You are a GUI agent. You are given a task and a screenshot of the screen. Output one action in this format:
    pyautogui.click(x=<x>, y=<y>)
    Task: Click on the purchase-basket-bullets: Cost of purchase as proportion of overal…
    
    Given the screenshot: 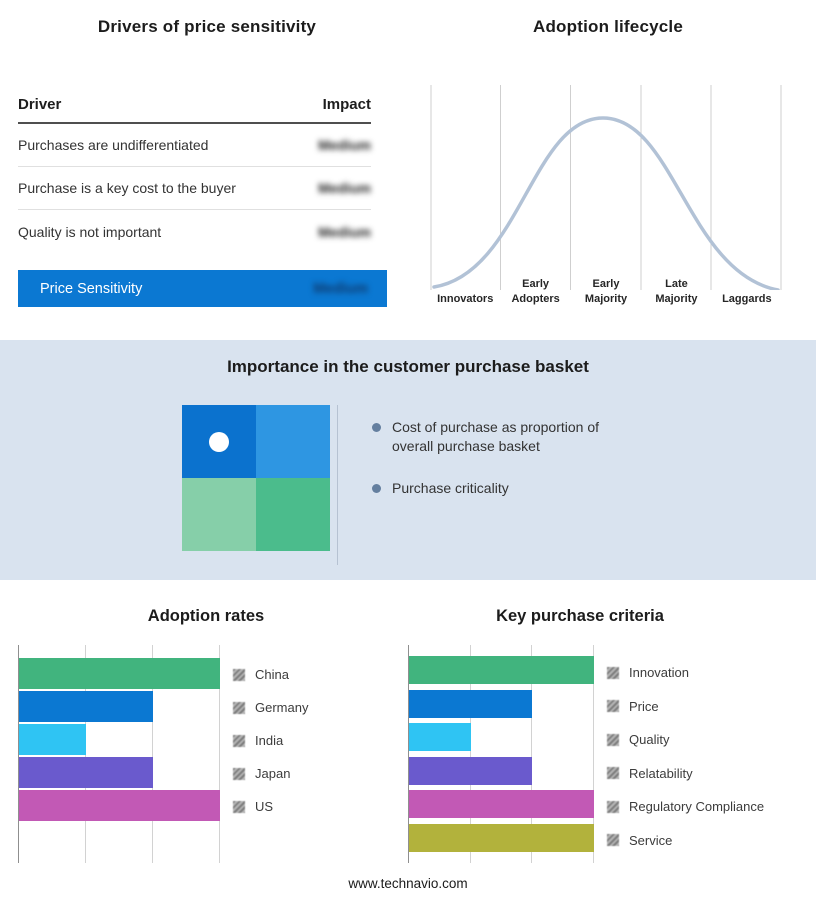 What is the action you would take?
    pyautogui.click(x=517, y=469)
    